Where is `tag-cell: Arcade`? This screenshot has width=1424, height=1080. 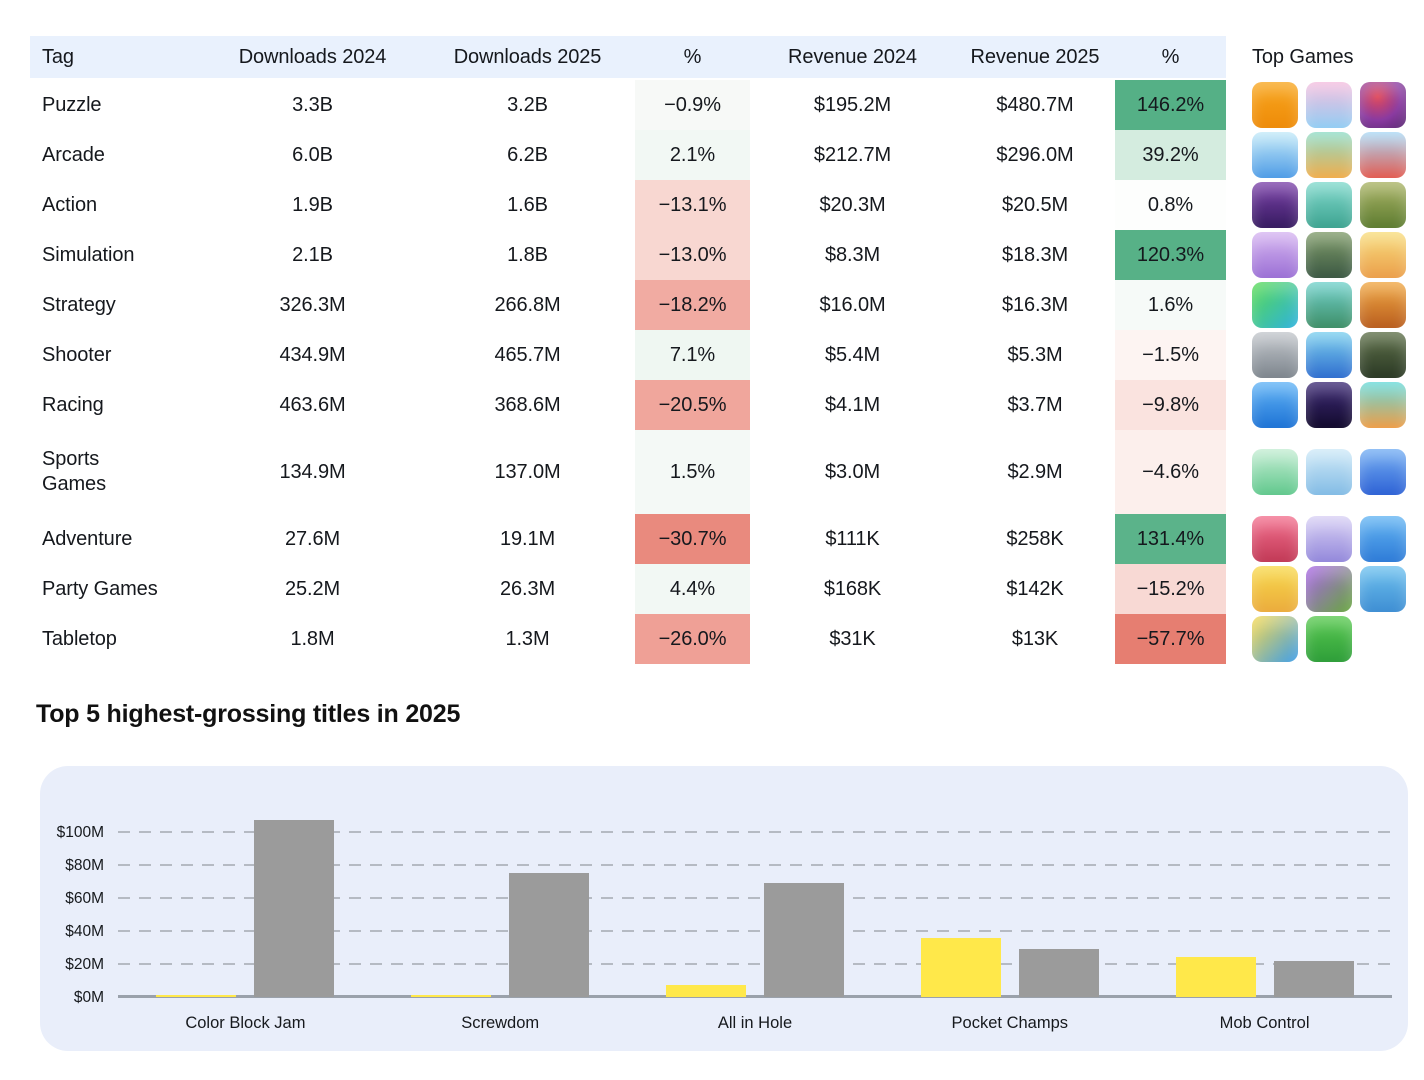 tag-cell: Arcade is located at coordinates (73, 154).